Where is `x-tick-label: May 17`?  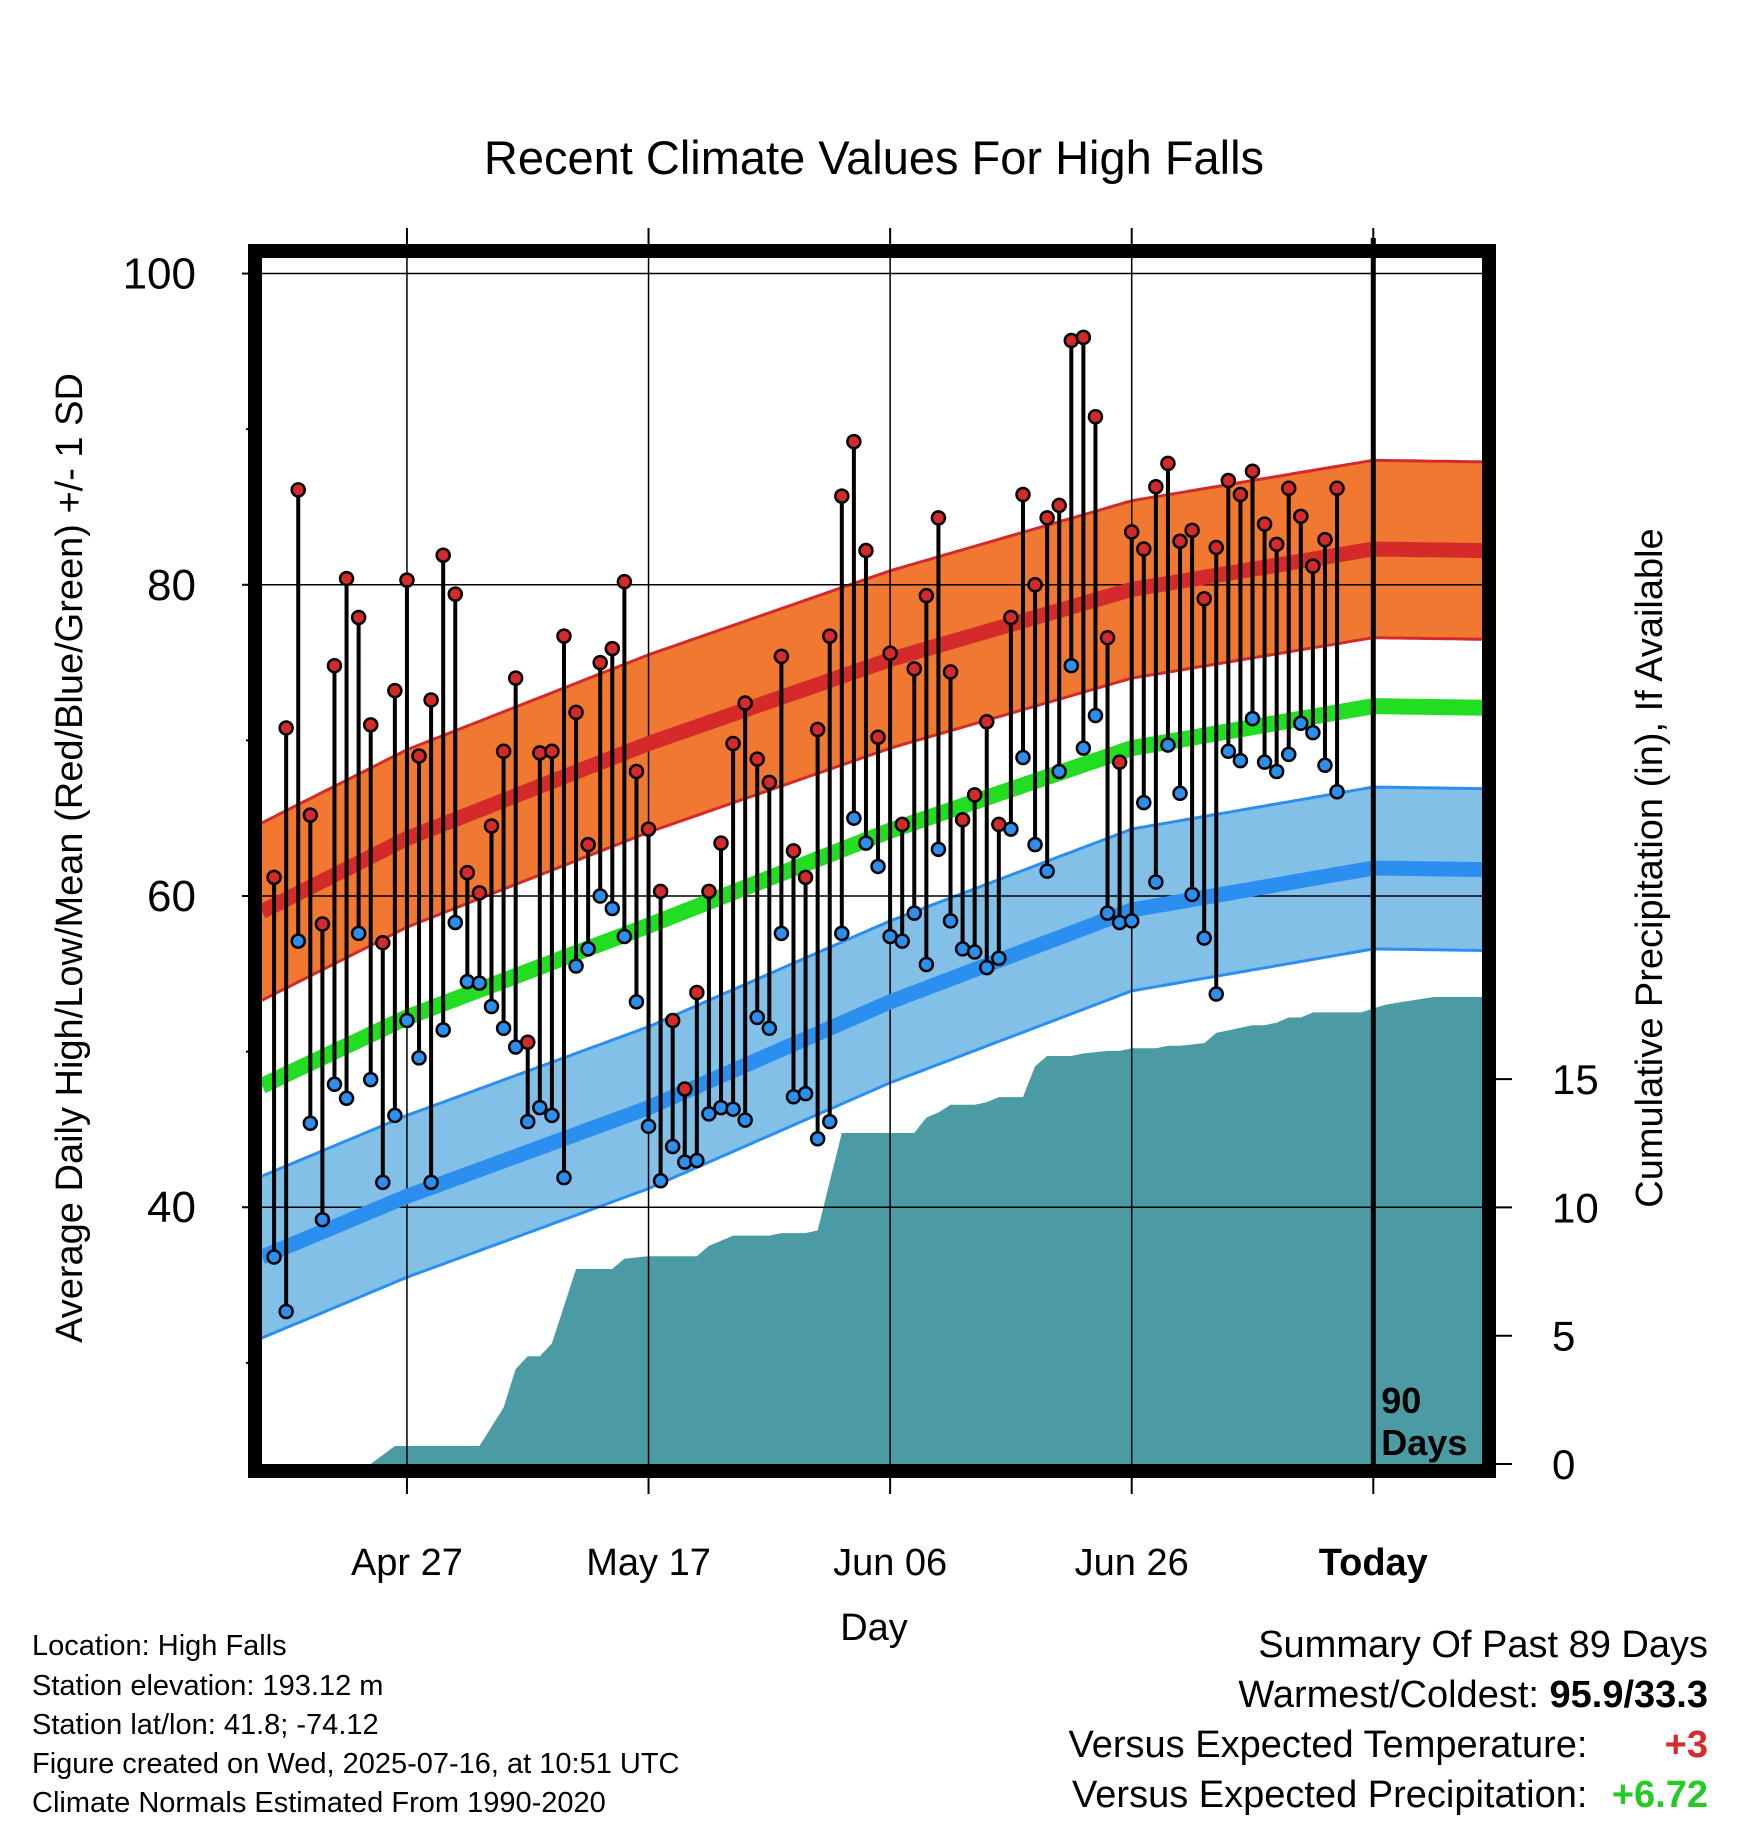 x-tick-label: May 17 is located at coordinates (648, 1563).